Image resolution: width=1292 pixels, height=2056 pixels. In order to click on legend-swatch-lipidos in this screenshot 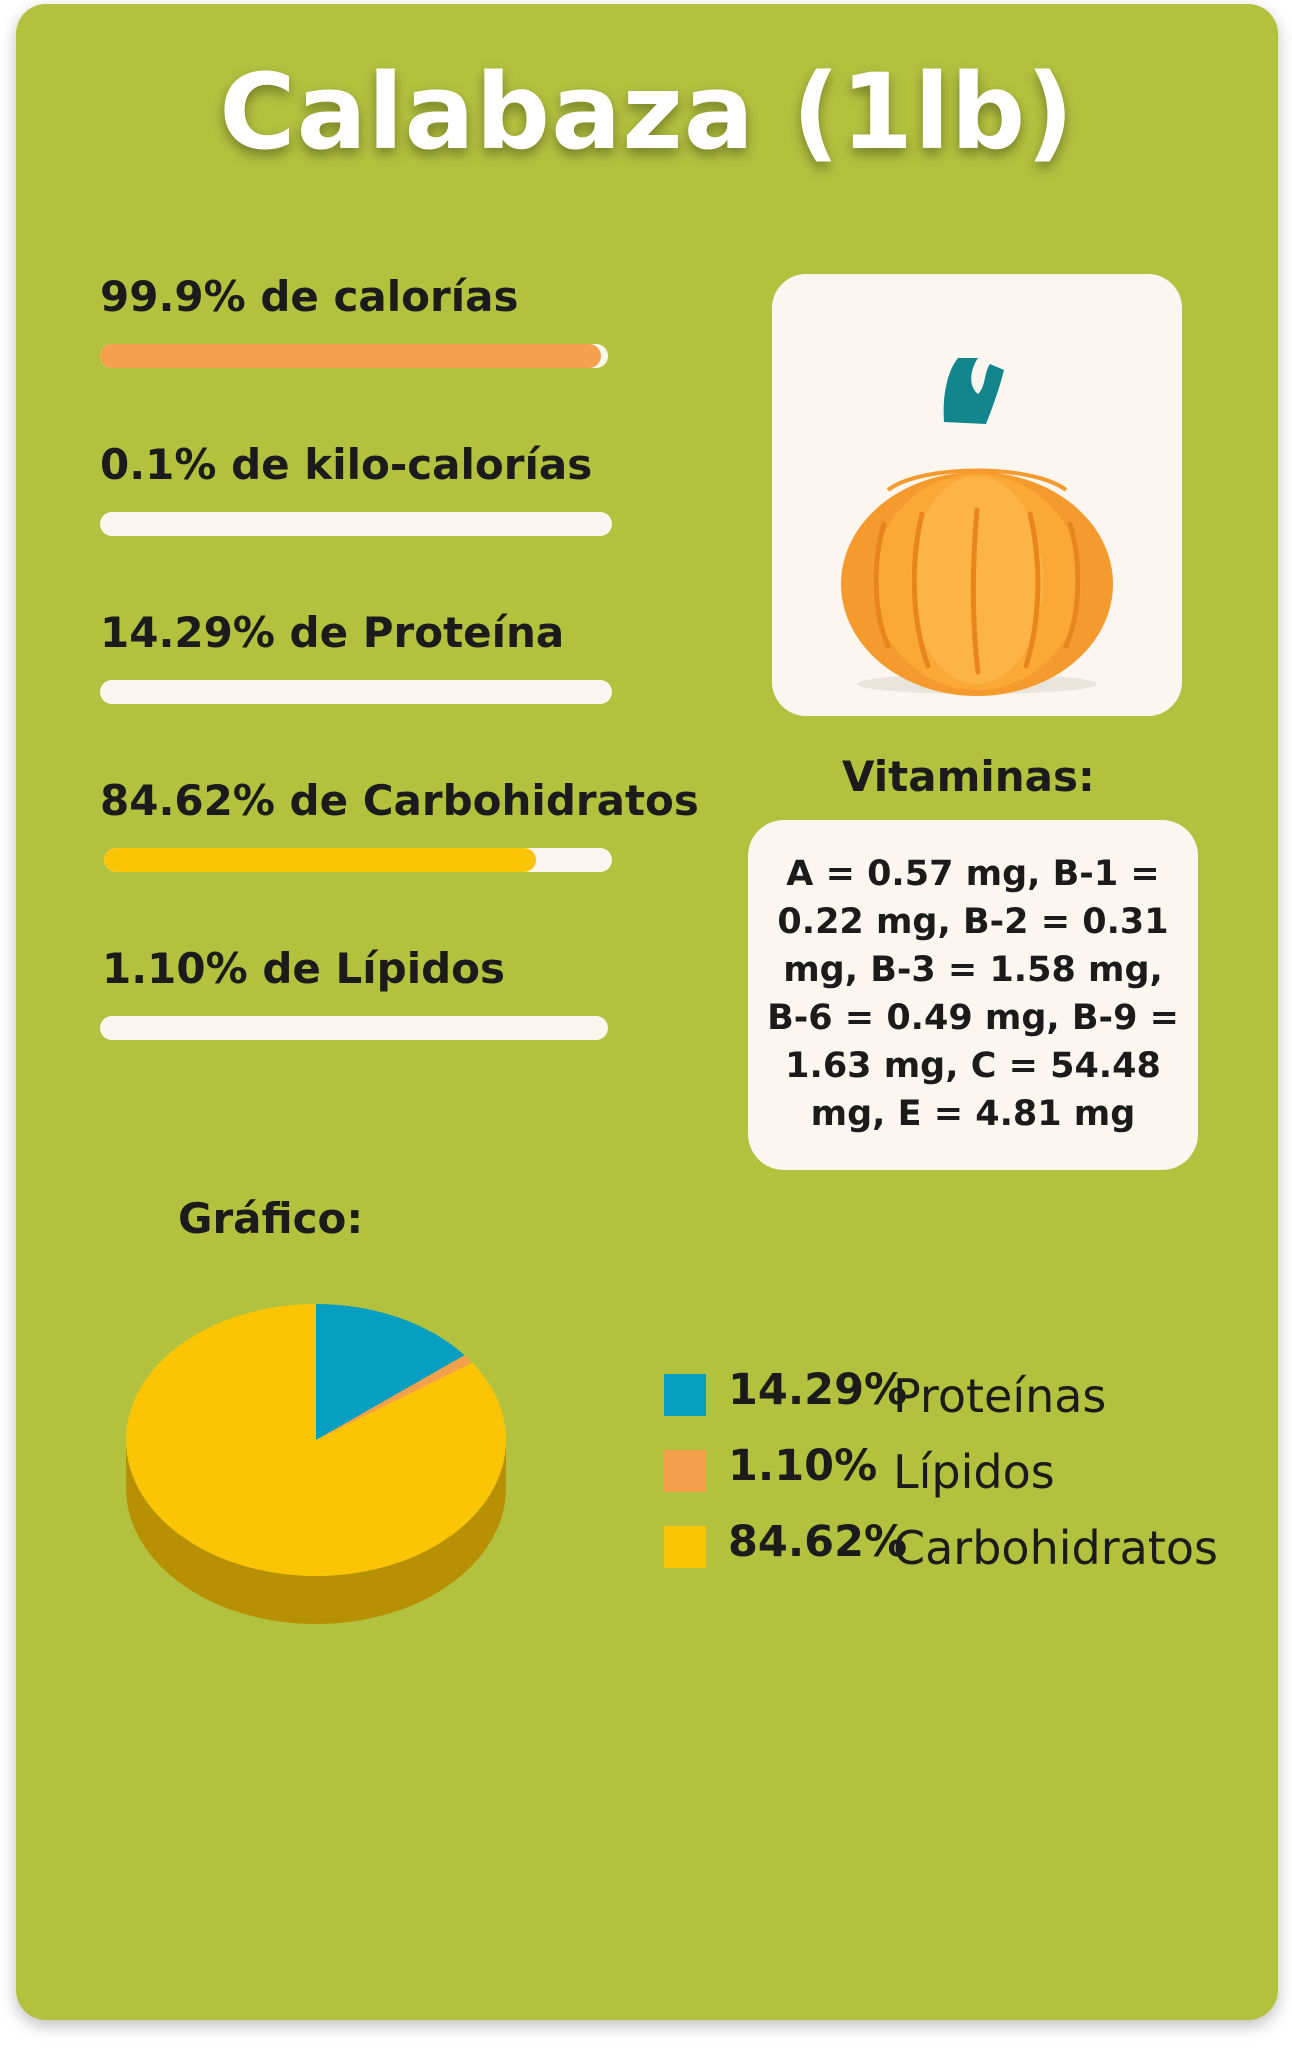, I will do `click(685, 1471)`.